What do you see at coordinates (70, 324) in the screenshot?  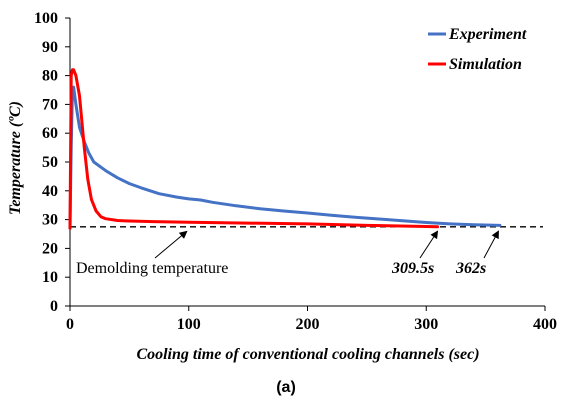 I see `x-tick-label: 0` at bounding box center [70, 324].